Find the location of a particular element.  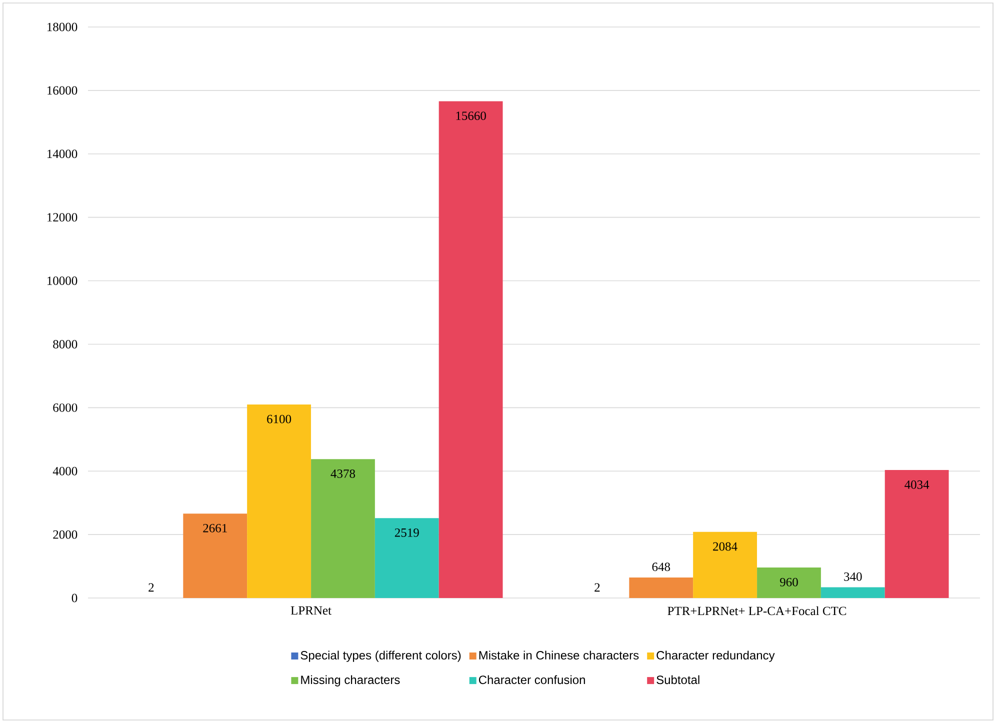

y-tick-label: 0 is located at coordinates (75, 598).